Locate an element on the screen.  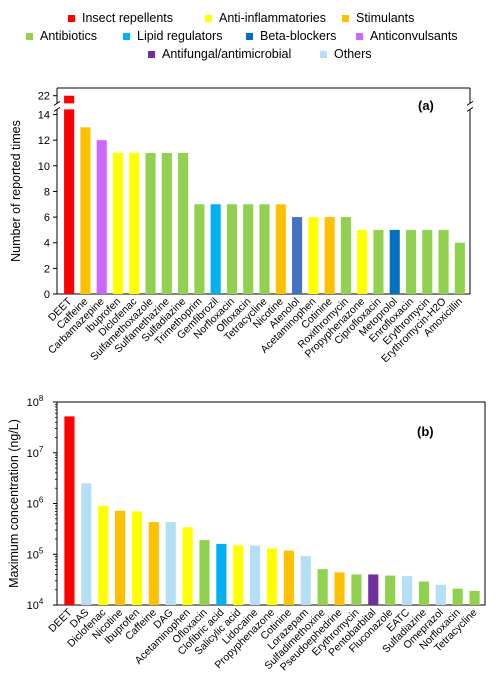
legend-label: Insect repellents is located at coordinates (128, 18).